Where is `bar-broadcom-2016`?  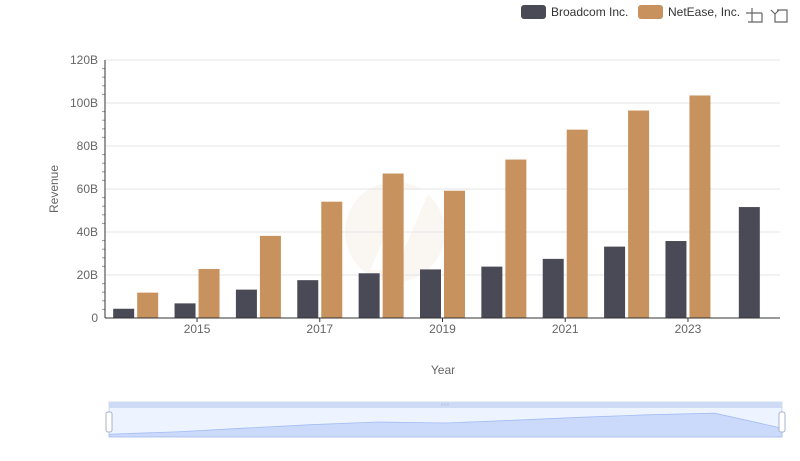
bar-broadcom-2016 is located at coordinates (246, 303).